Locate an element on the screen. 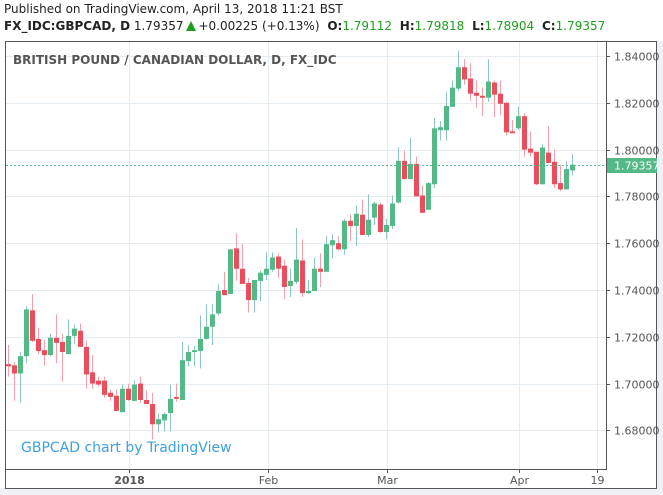 The width and height of the screenshot is (663, 495). x-tick-label: Feb is located at coordinates (268, 480).